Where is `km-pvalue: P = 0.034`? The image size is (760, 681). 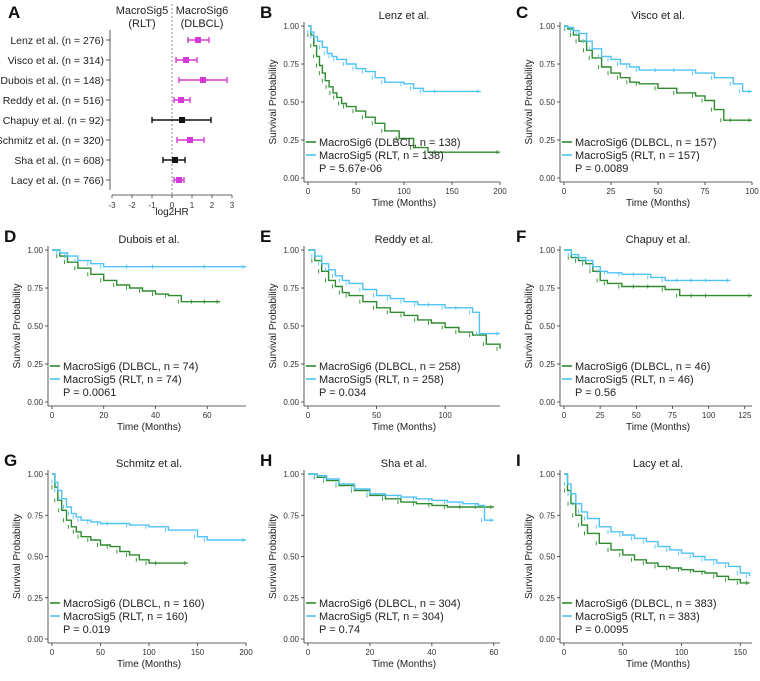 km-pvalue: P = 0.034 is located at coordinates (342, 393).